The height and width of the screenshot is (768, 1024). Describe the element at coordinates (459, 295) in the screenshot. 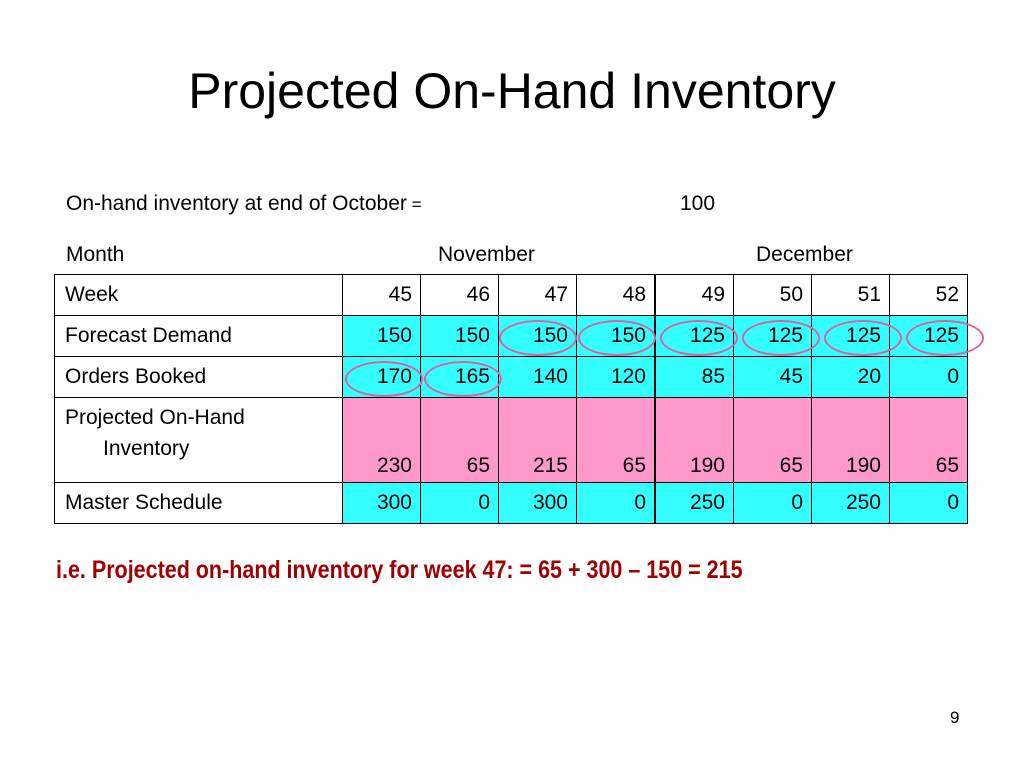

I see `cell: 46` at that location.